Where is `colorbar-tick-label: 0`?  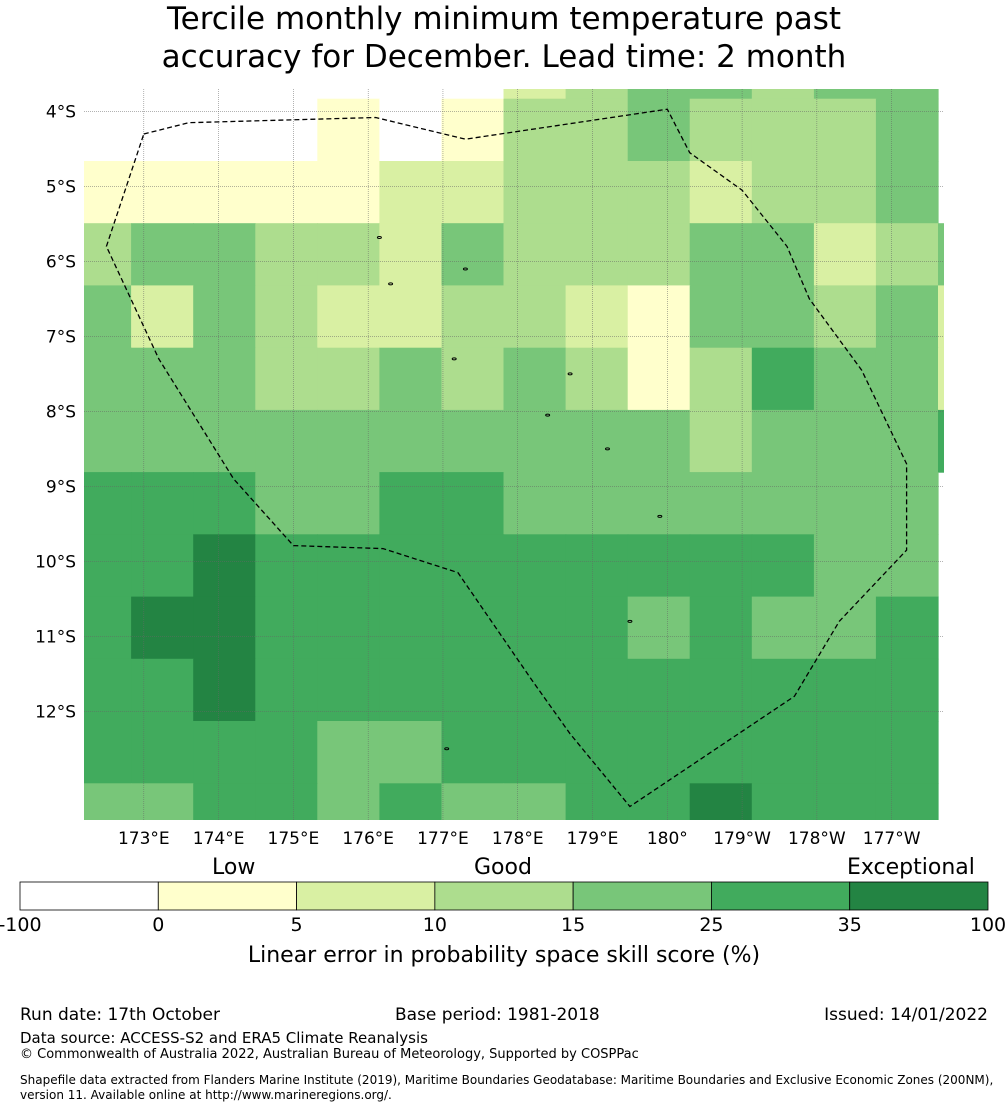
colorbar-tick-label: 0 is located at coordinates (158, 925).